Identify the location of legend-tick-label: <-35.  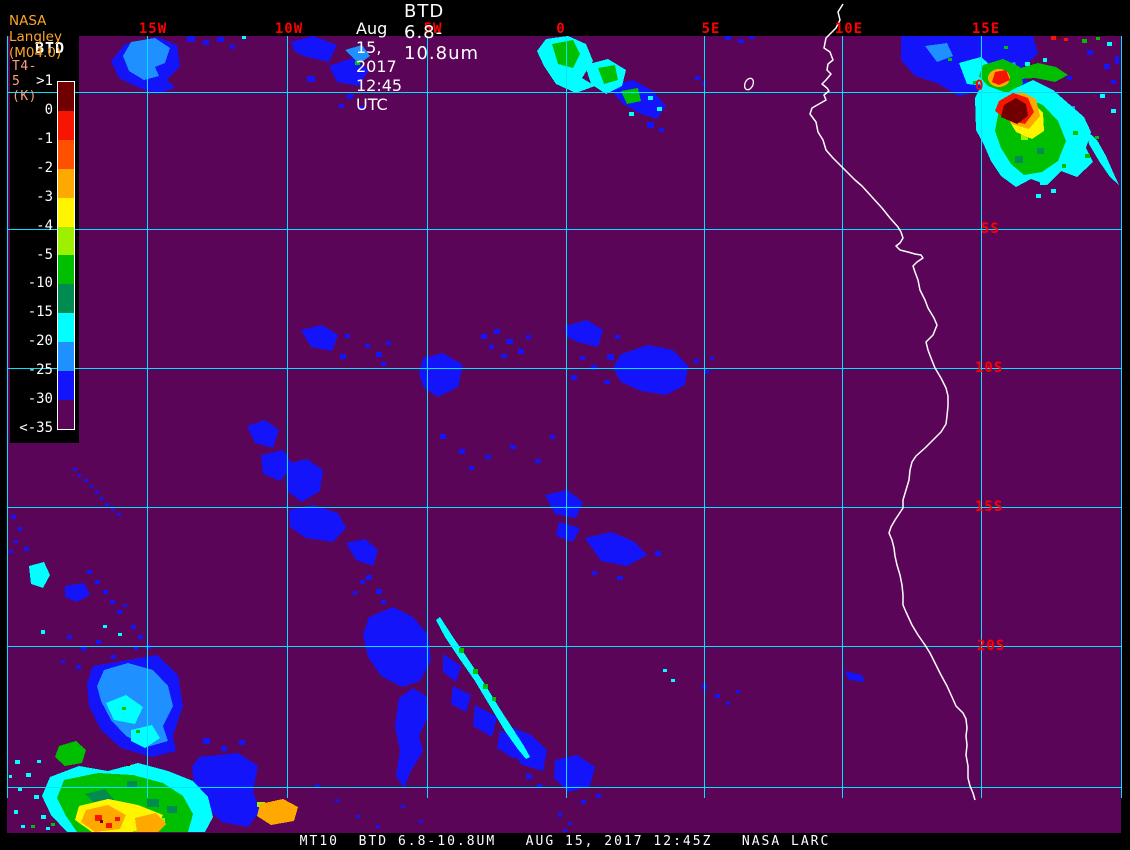
(36, 428).